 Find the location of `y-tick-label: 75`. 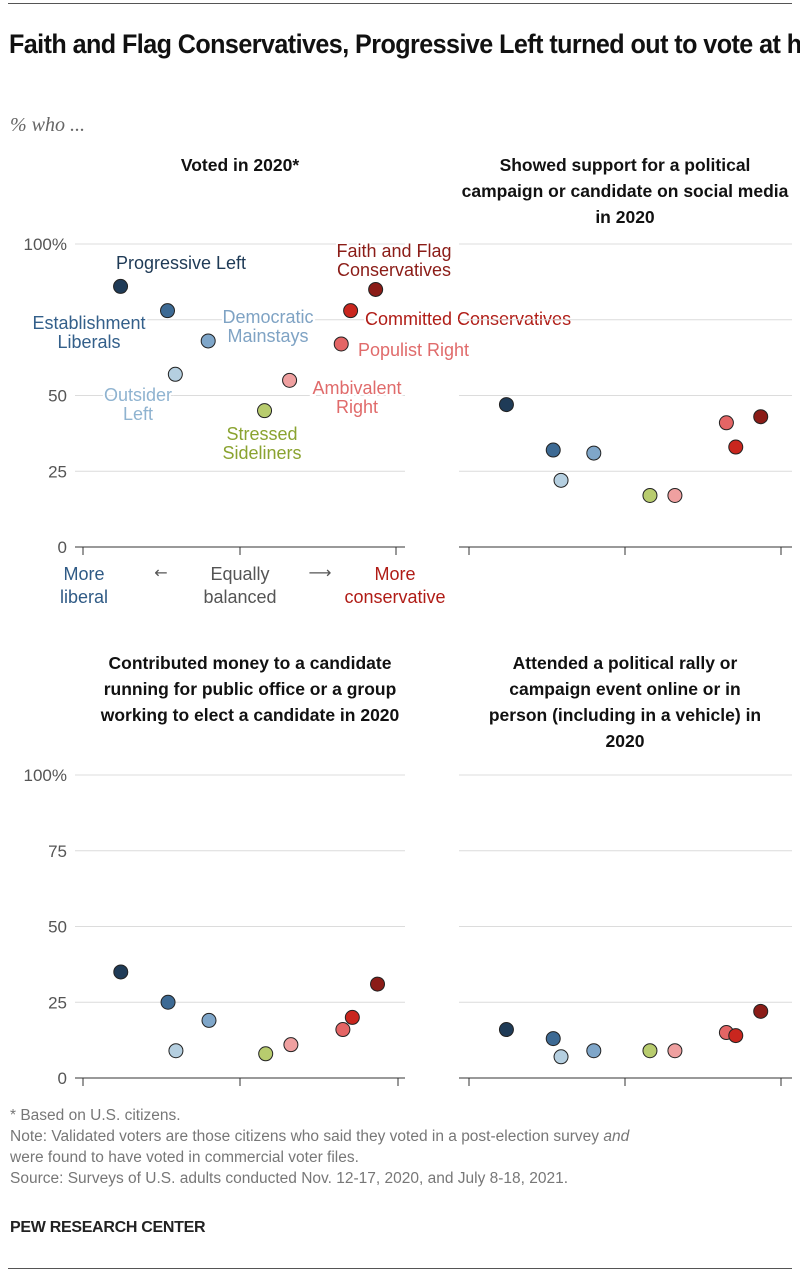

y-tick-label: 75 is located at coordinates (57, 851).